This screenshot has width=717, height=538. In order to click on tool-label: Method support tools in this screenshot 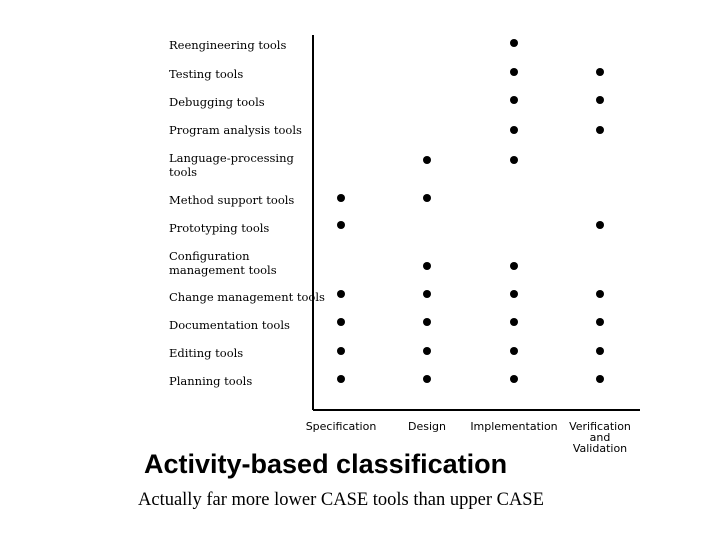, I will do `click(232, 200)`.